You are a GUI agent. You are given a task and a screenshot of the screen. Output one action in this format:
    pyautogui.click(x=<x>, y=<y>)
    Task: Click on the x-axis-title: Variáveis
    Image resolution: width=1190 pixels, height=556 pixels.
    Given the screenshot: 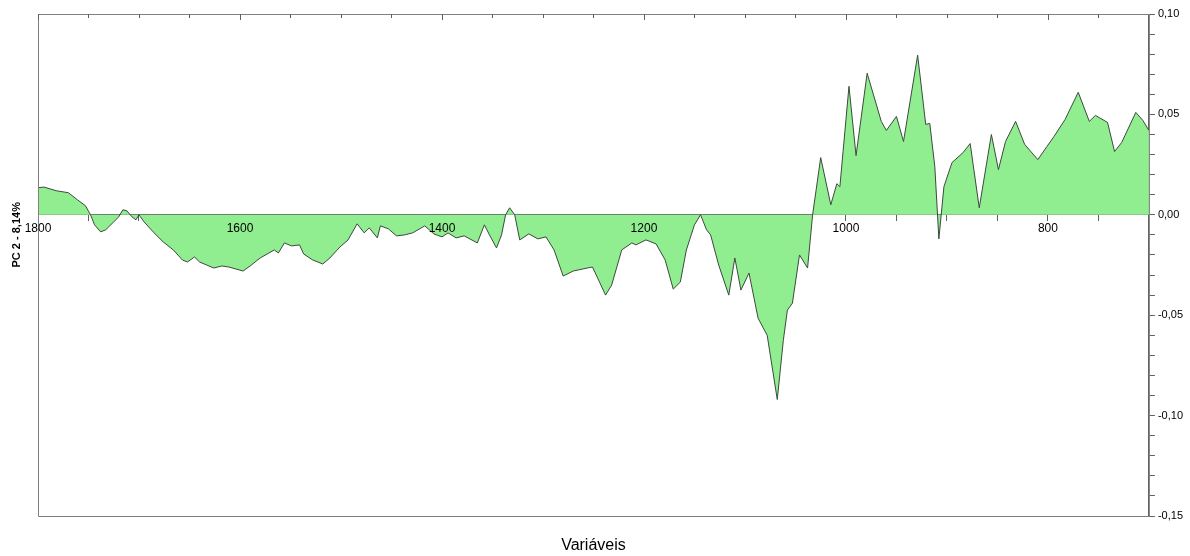 What is the action you would take?
    pyautogui.click(x=593, y=545)
    